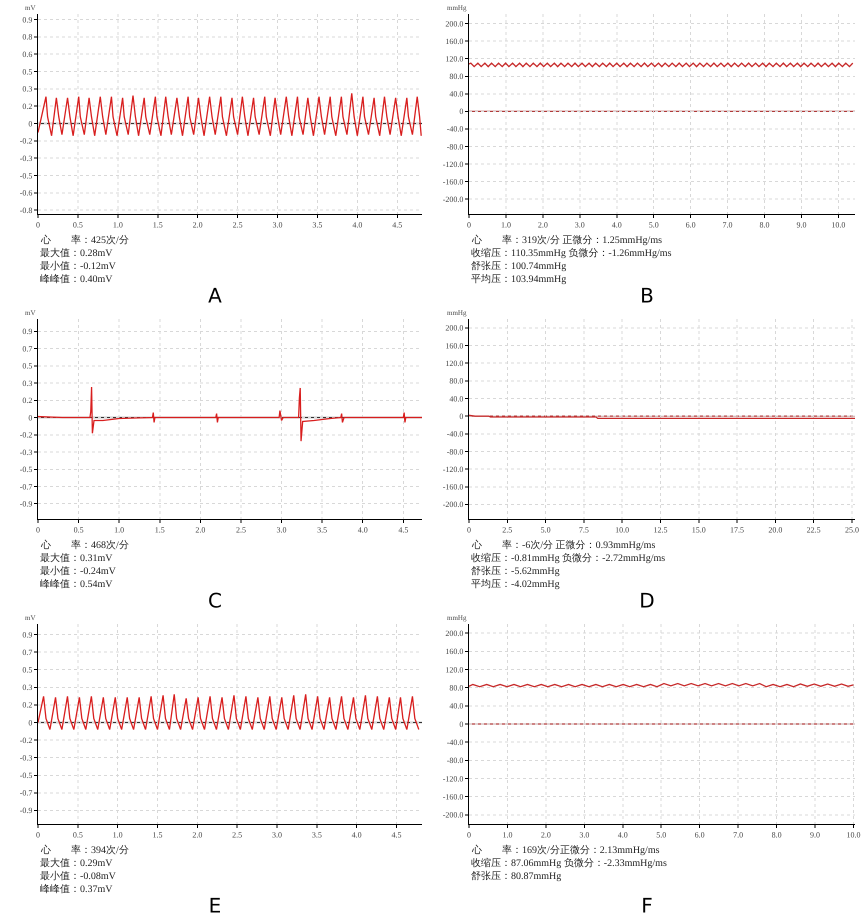 This screenshot has width=863, height=914. I want to click on text: 最小值：-0.08mV, so click(78, 876).